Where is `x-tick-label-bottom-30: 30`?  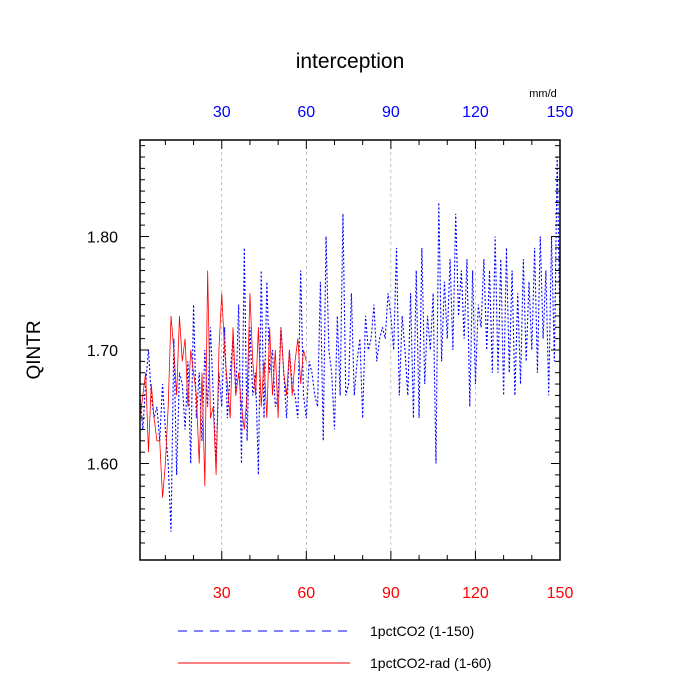
x-tick-label-bottom-30: 30 is located at coordinates (222, 593).